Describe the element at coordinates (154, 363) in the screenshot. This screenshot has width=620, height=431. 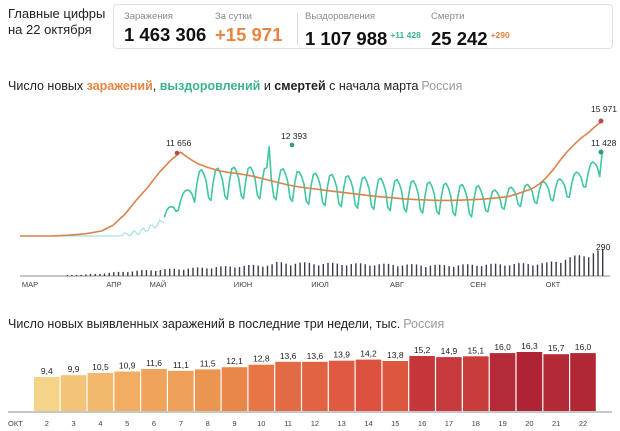
I see `bar-value-label: 11,6` at that location.